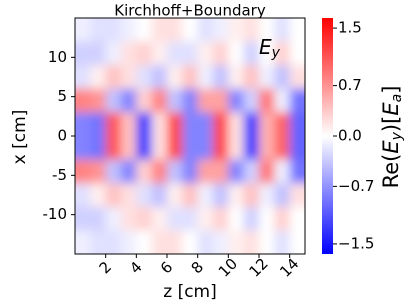 The image size is (413, 306). What do you see at coordinates (190, 11) in the screenshot?
I see `chart-title: Kirchhoff+Boundary` at bounding box center [190, 11].